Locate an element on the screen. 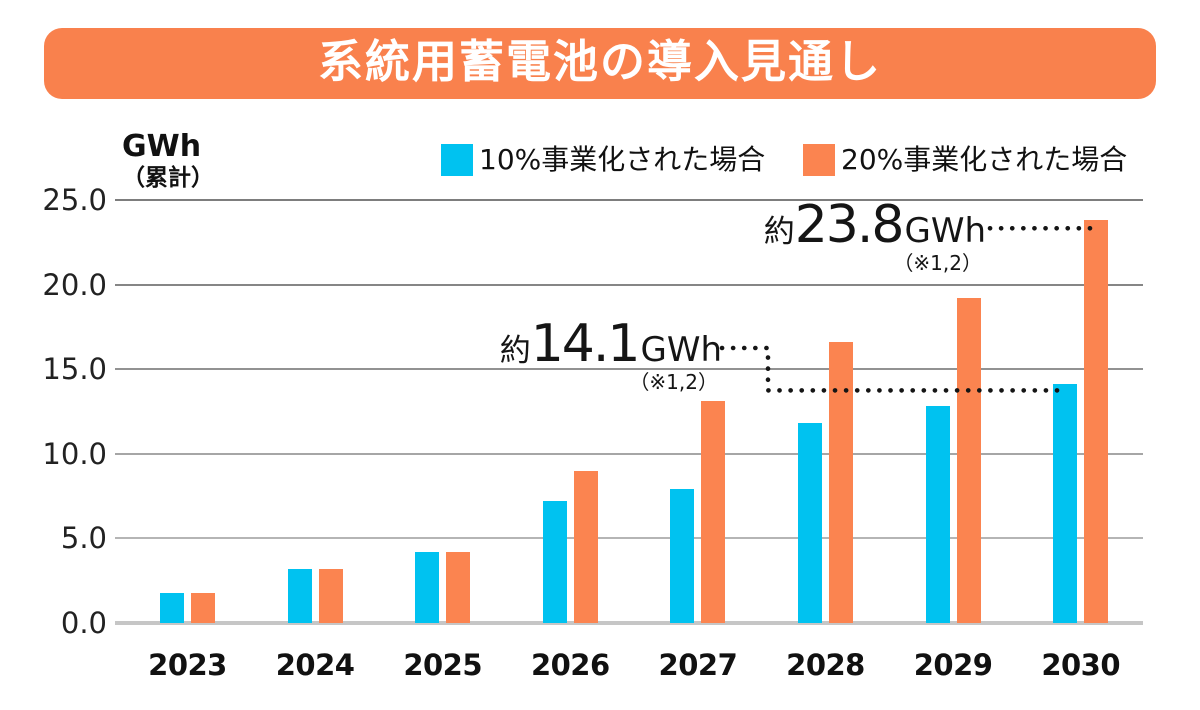  annotation-23.8-gwh: 約 23.8 GWh （※1,2） is located at coordinates (875, 237).